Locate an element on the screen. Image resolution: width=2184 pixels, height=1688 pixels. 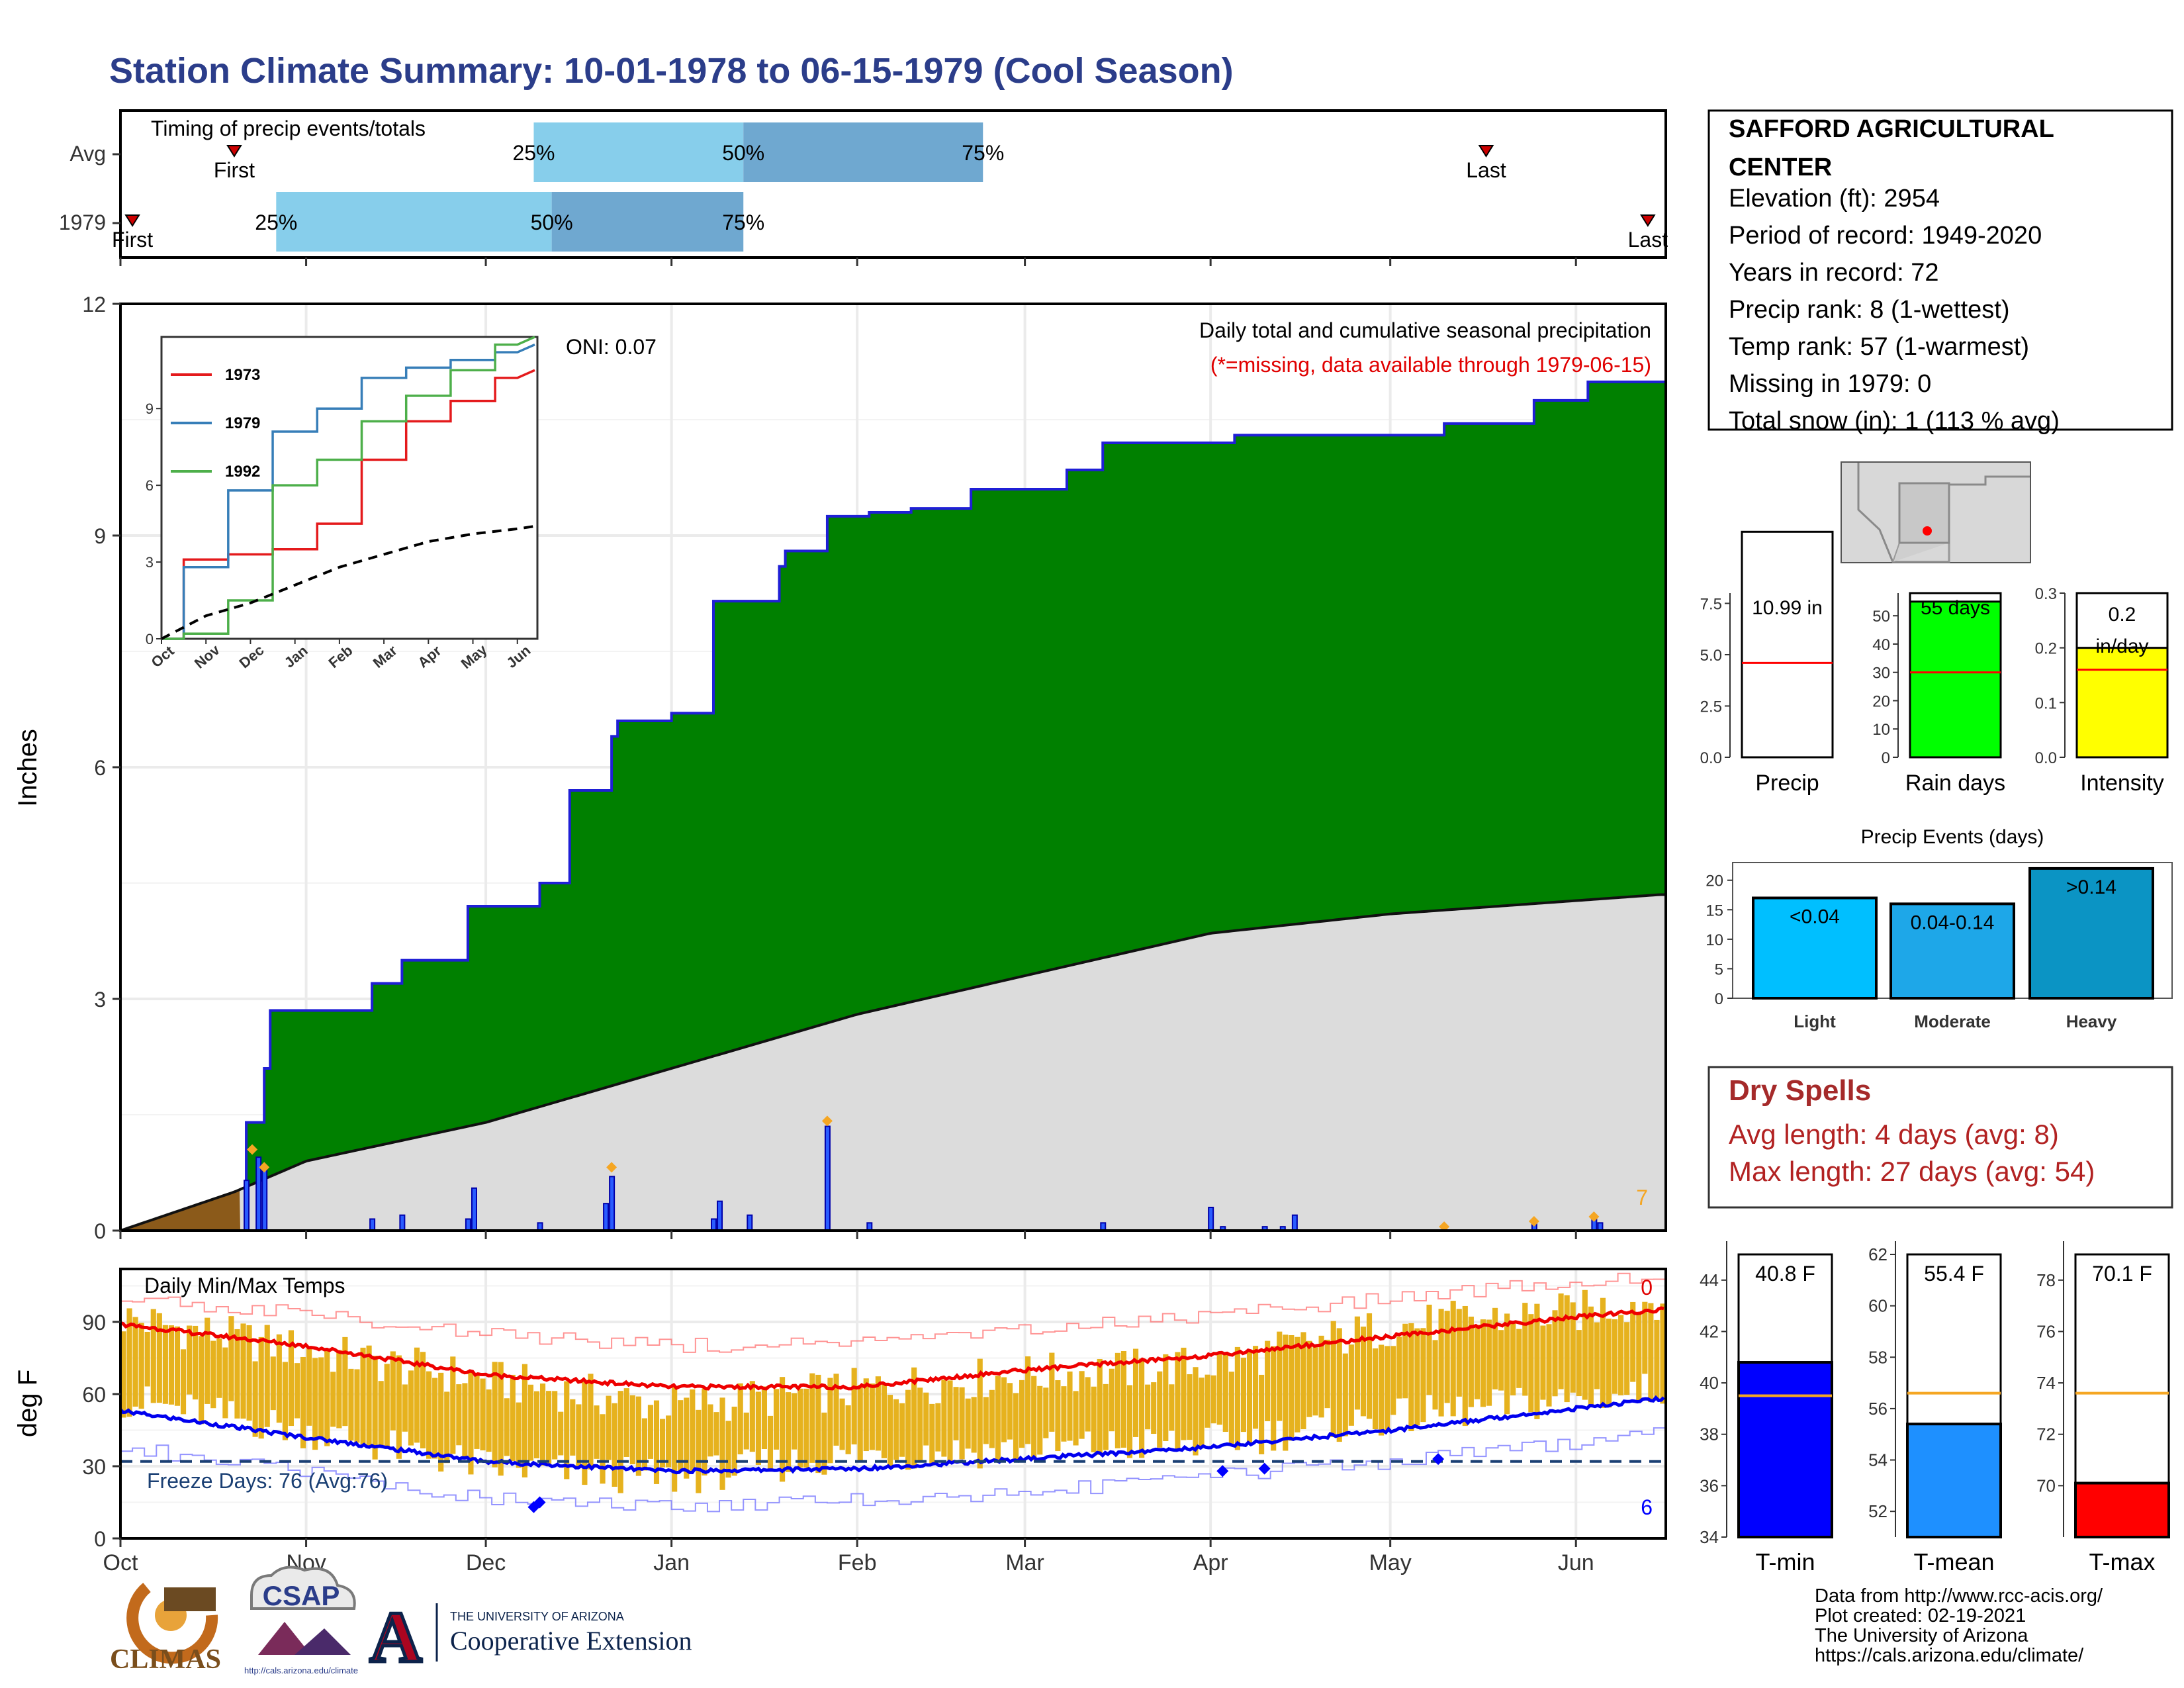
stat-category-label: Precip is located at coordinates (1787, 783).